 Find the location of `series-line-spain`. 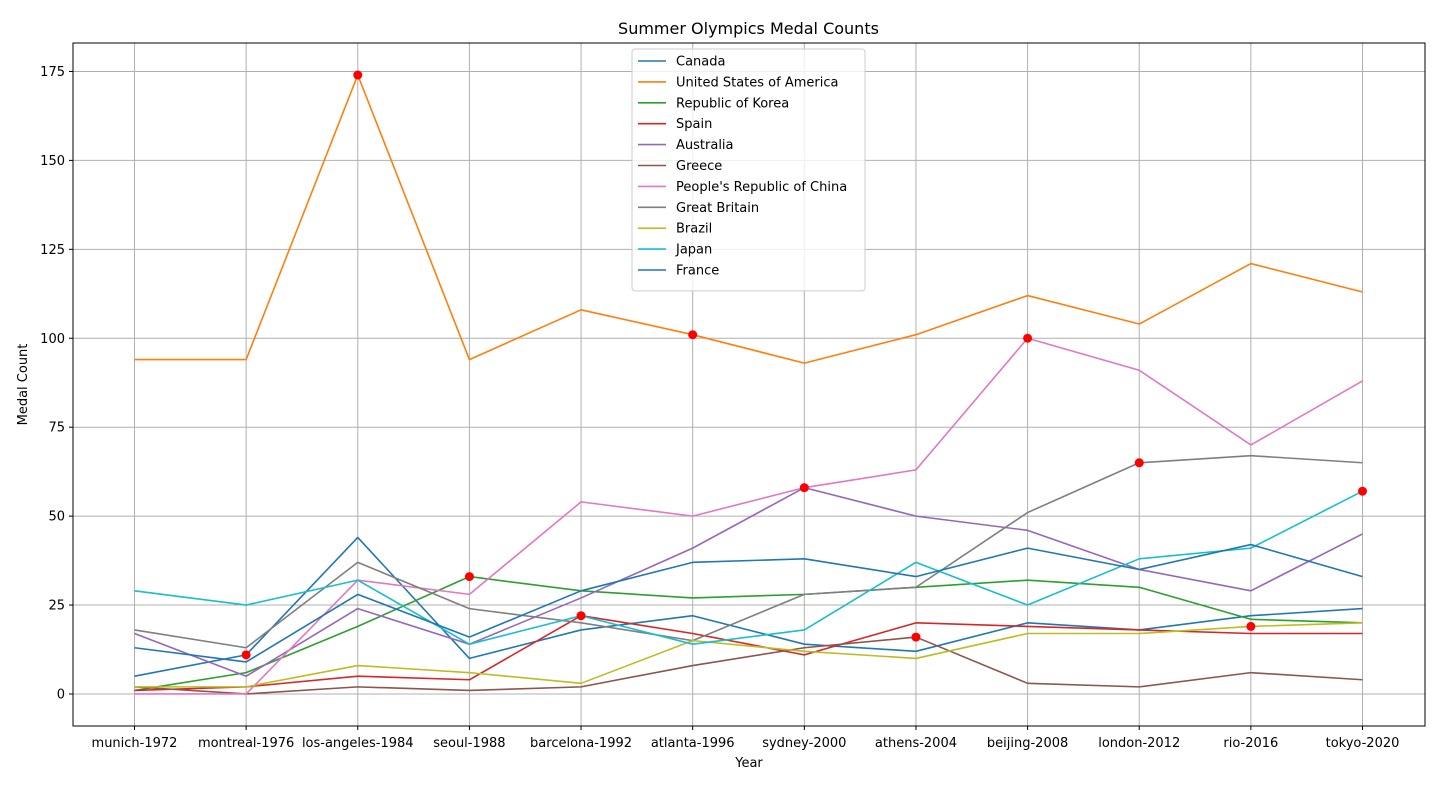

series-line-spain is located at coordinates (748, 653).